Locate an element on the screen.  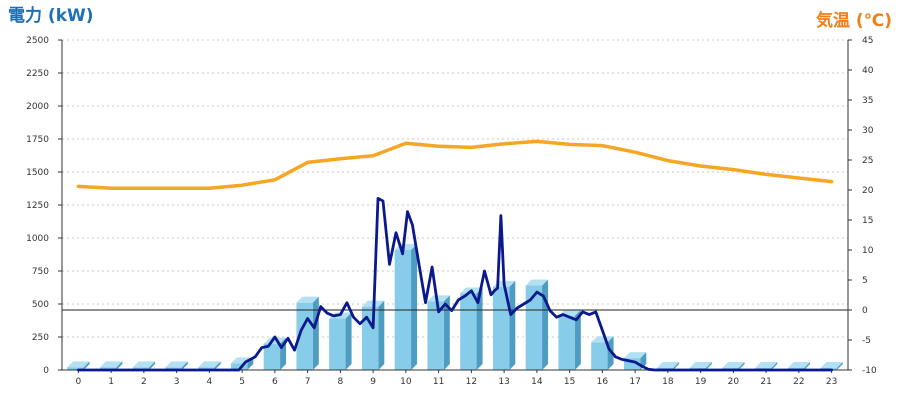
x-tick-label: 11 is located at coordinates (438, 382).